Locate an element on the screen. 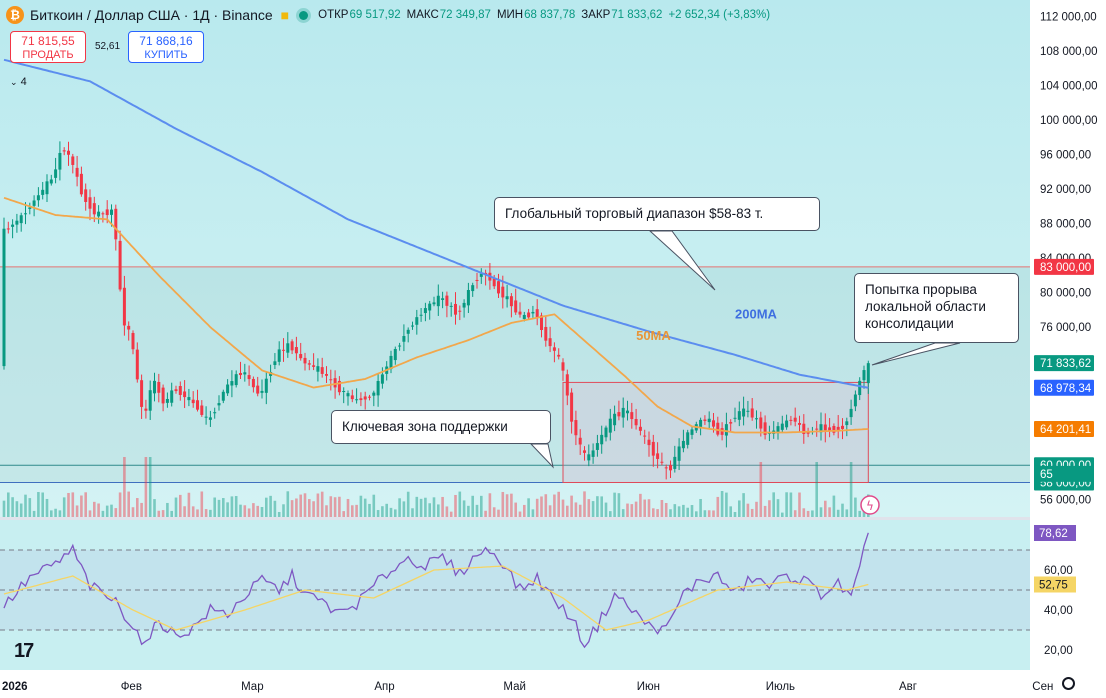 The image size is (1106, 698). time-tick-label: Июль is located at coordinates (780, 687).